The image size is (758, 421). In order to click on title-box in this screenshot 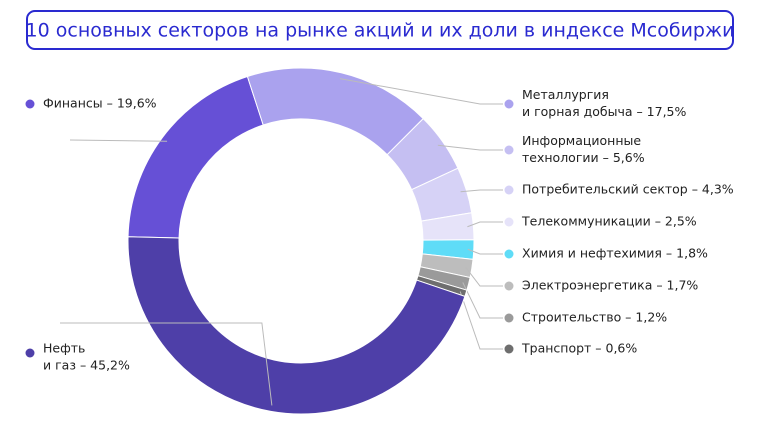, I will do `click(380, 30)`.